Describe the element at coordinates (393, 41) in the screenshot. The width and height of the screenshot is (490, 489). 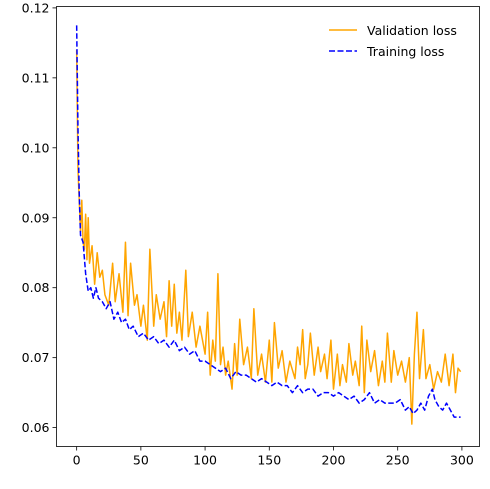
I see `legend: Validation loss Training loss` at that location.